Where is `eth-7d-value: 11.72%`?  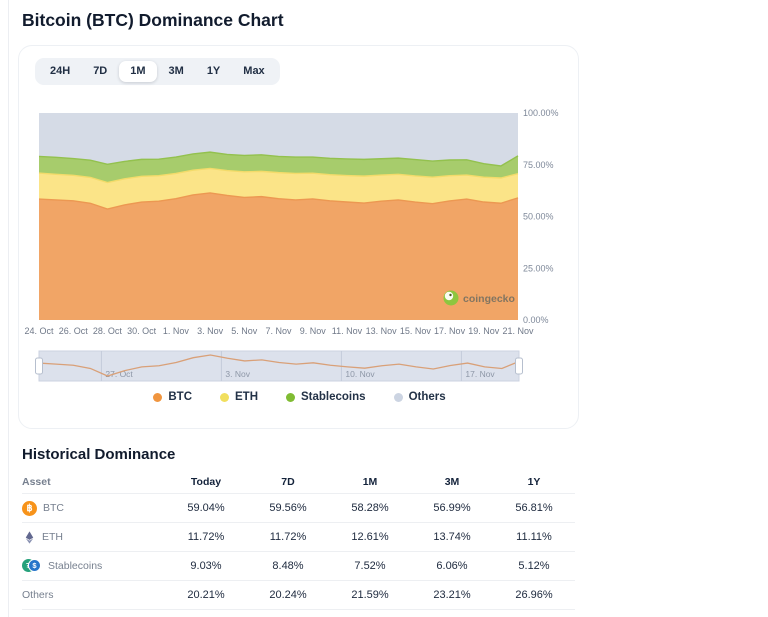 eth-7d-value: 11.72% is located at coordinates (288, 537).